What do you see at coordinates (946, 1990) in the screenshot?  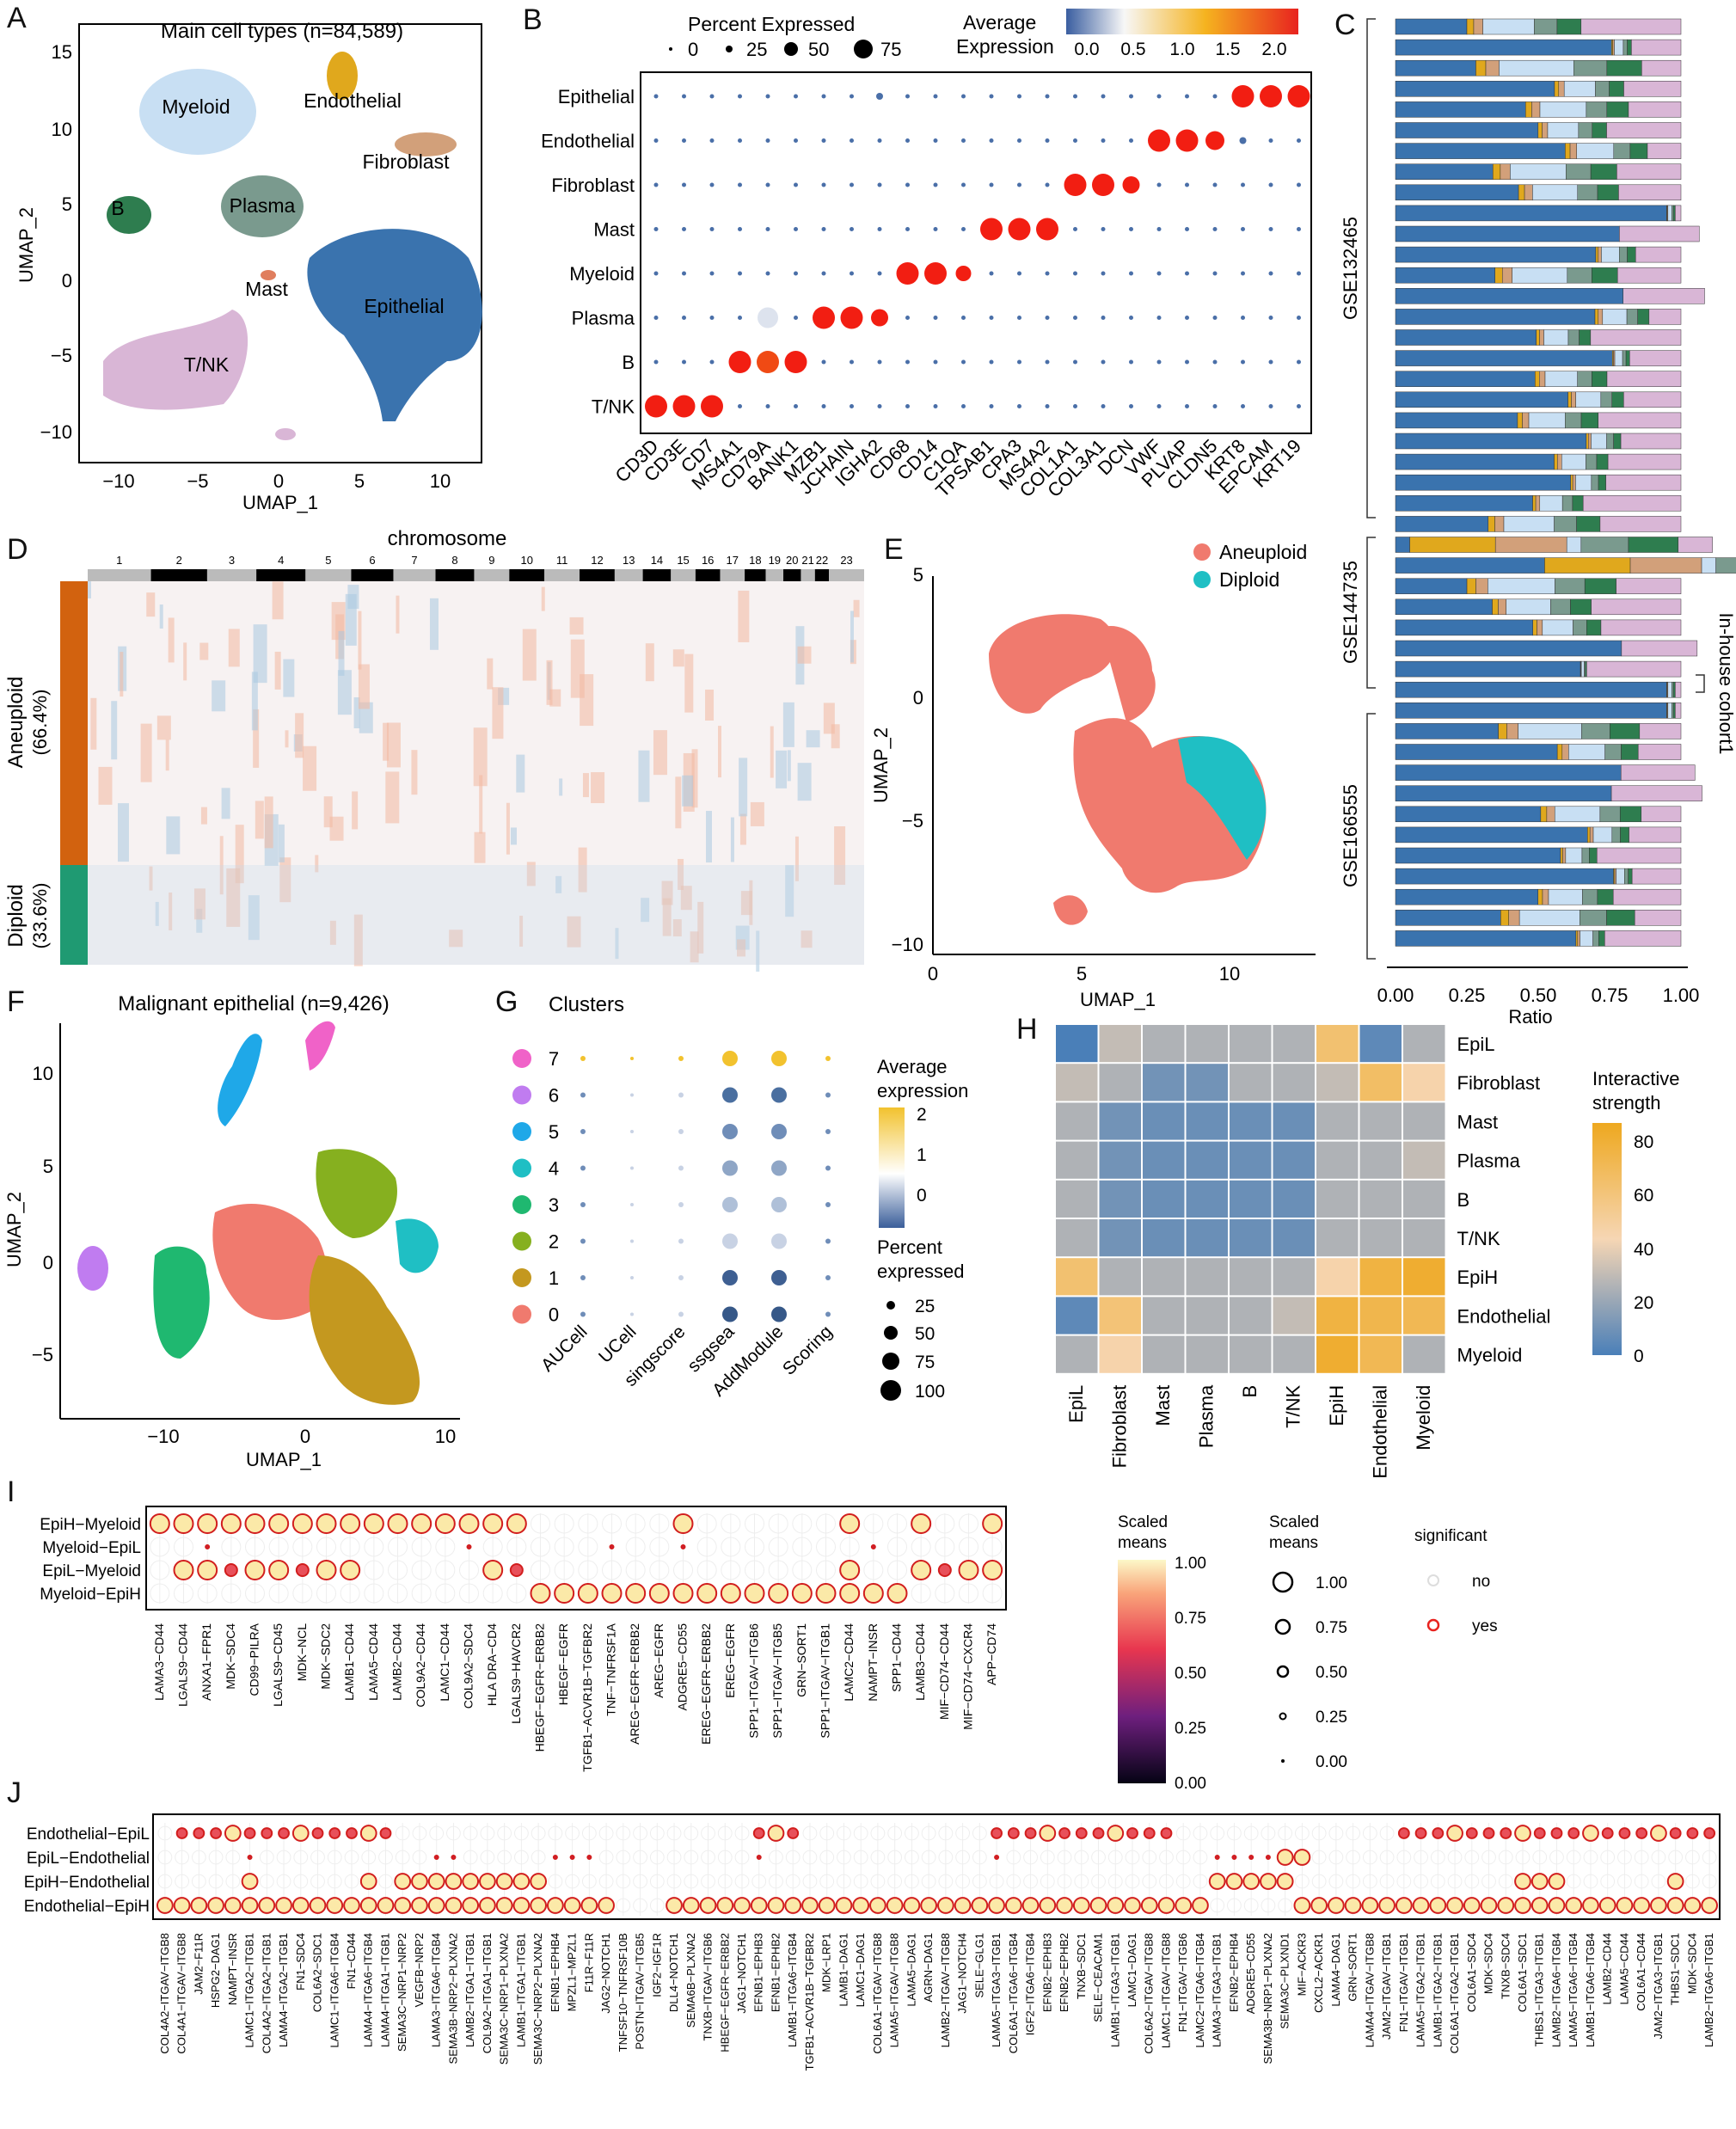 I see `j-pair-label: LAMB2−ITGAV−ITGB8` at bounding box center [946, 1990].